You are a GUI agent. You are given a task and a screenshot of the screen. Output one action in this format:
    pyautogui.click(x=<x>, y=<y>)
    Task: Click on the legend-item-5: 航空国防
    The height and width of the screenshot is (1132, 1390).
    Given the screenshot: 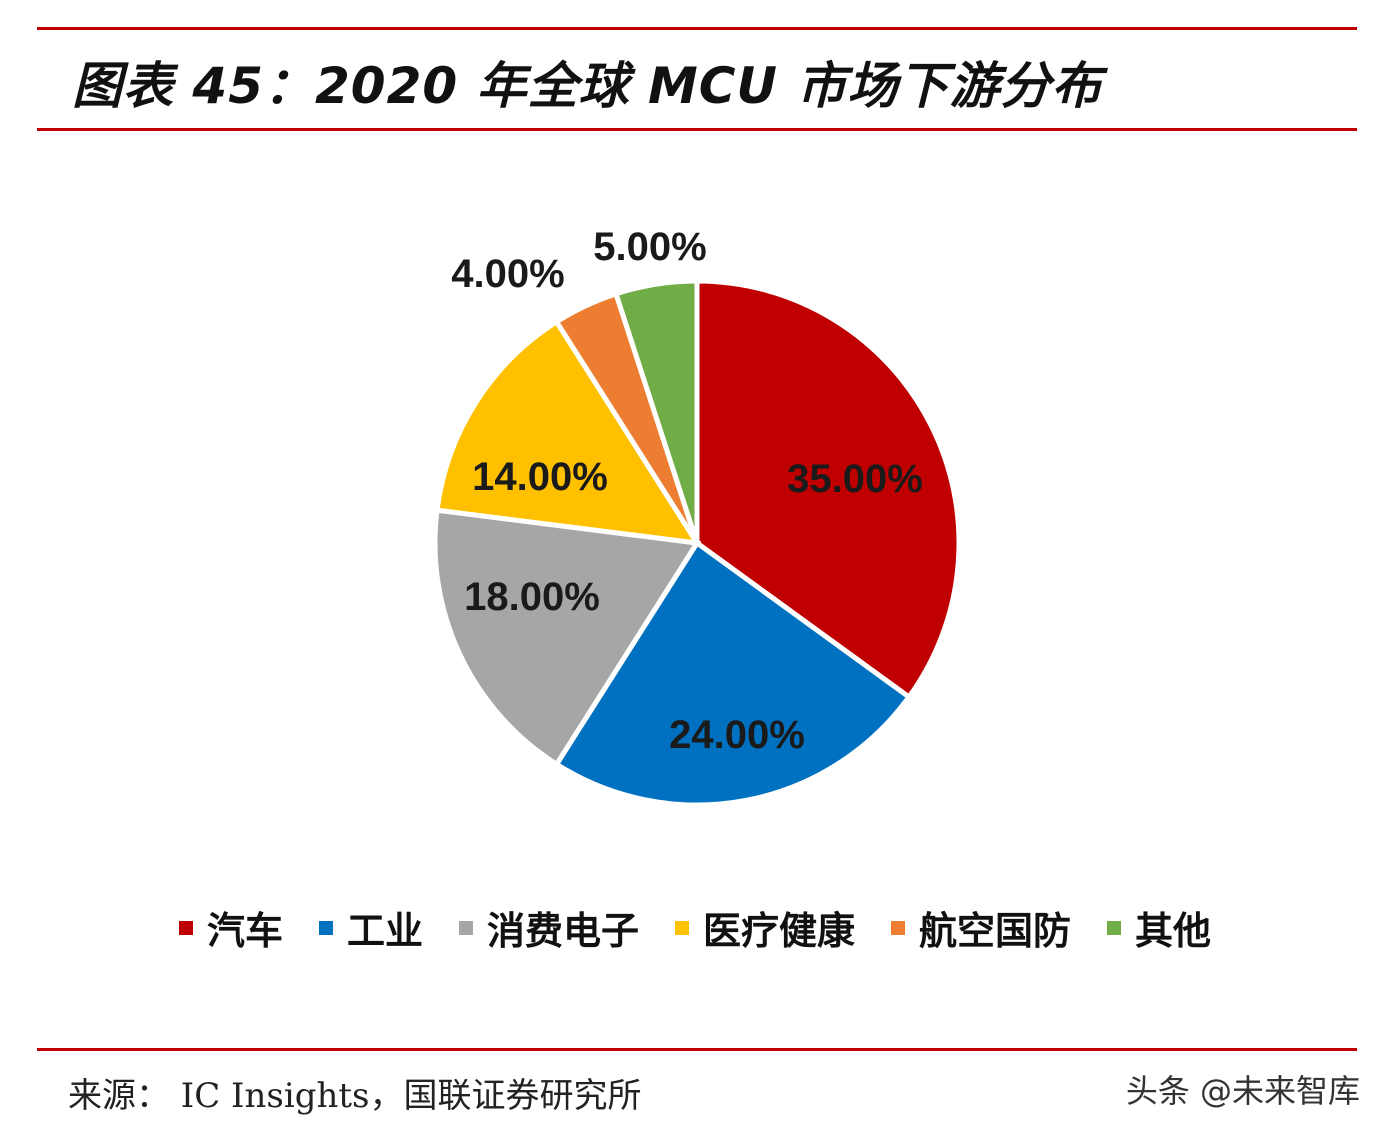 What is the action you would take?
    pyautogui.click(x=981, y=927)
    